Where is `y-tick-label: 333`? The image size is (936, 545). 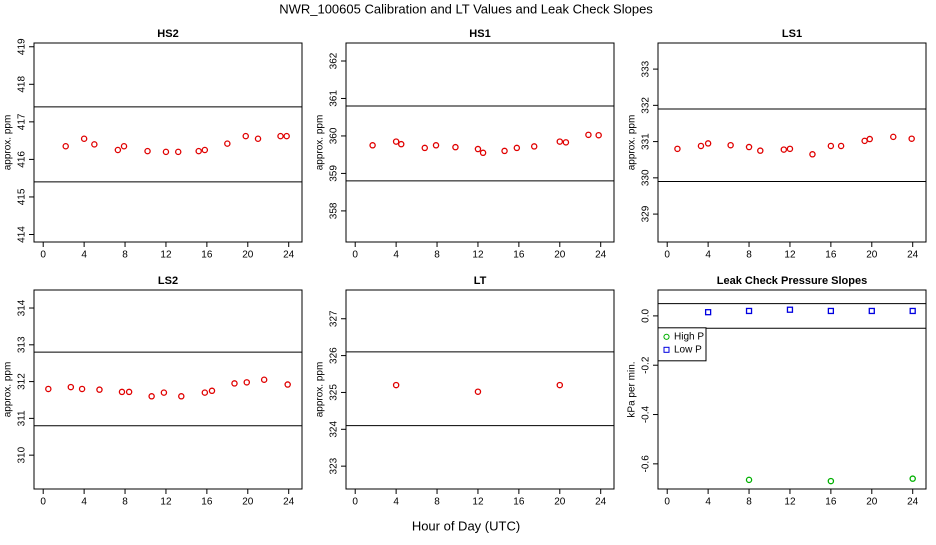
y-tick-label: 333 is located at coordinates (646, 68).